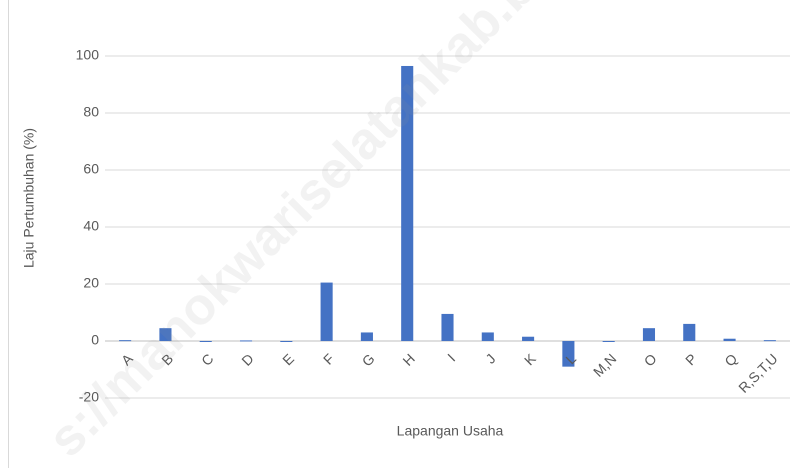  Describe the element at coordinates (247, 359) in the screenshot. I see `x-tick-label: D` at that location.